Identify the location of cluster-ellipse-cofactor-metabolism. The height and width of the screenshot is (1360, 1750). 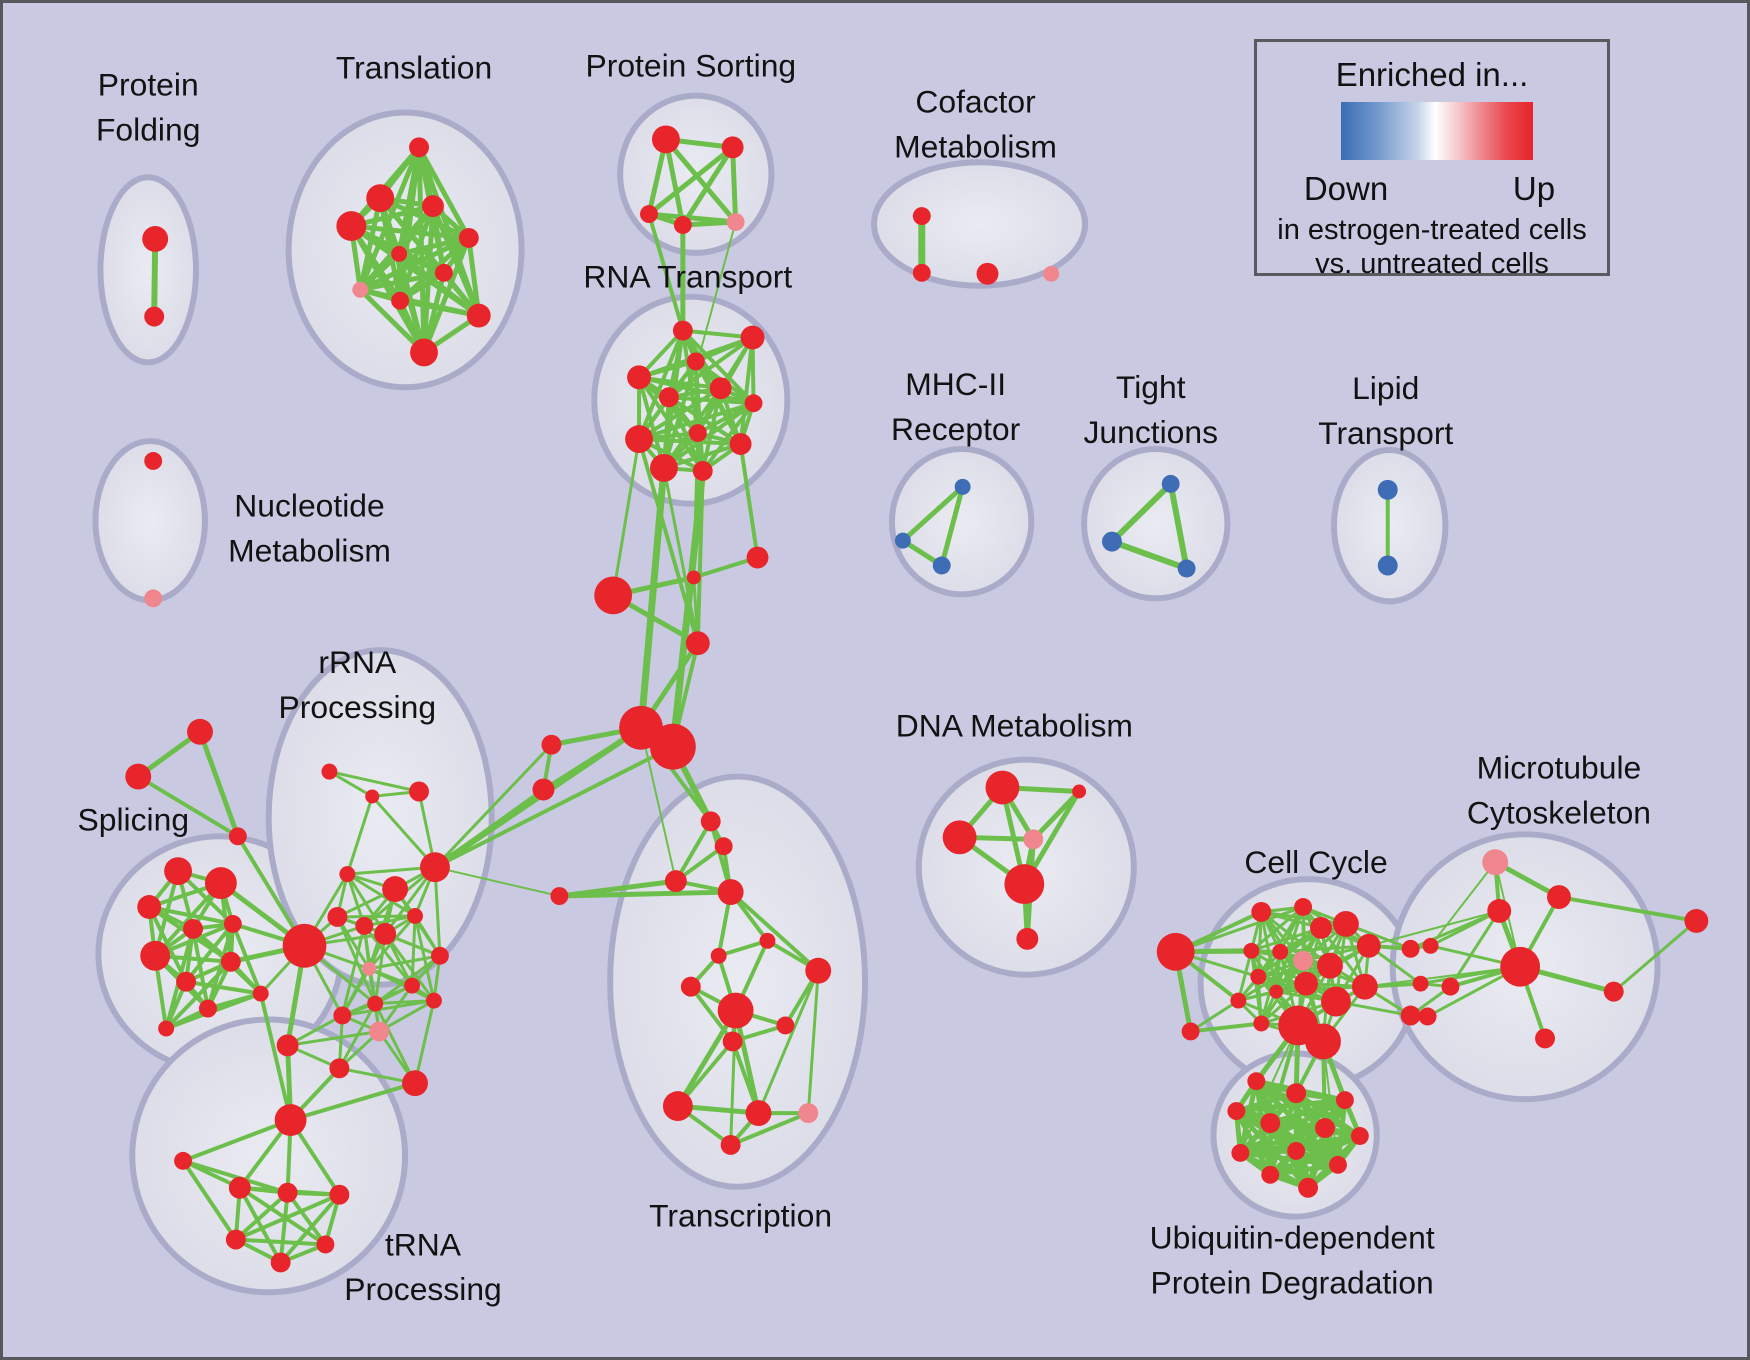
(980, 224).